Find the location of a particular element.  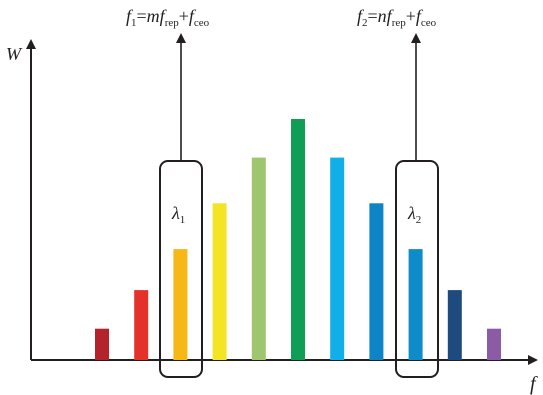

wavelength-label-1: λ1 is located at coordinates (178, 214).